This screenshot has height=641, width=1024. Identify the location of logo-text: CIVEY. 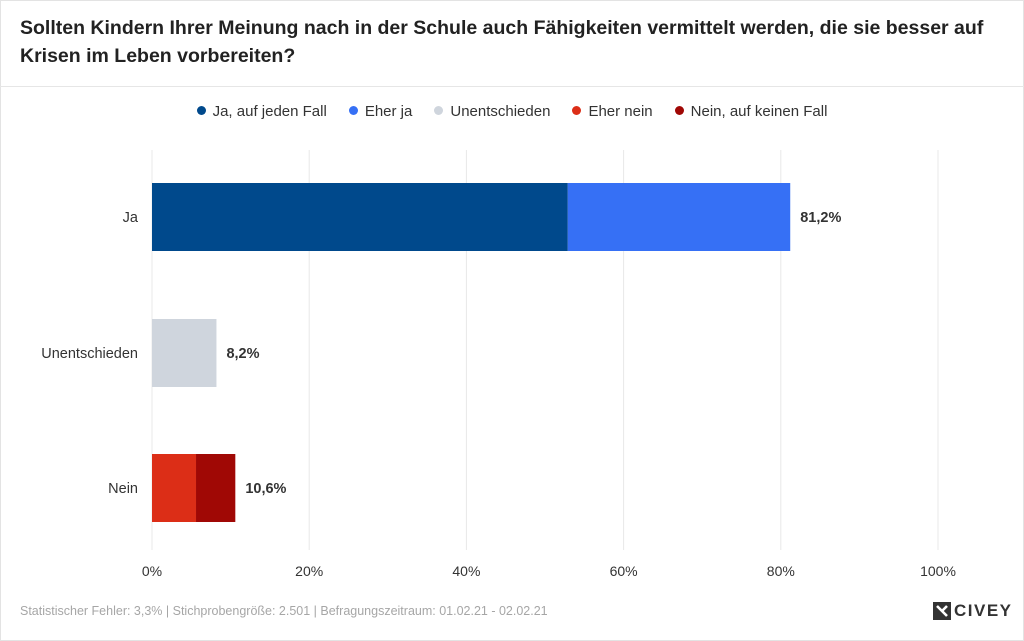
(983, 610).